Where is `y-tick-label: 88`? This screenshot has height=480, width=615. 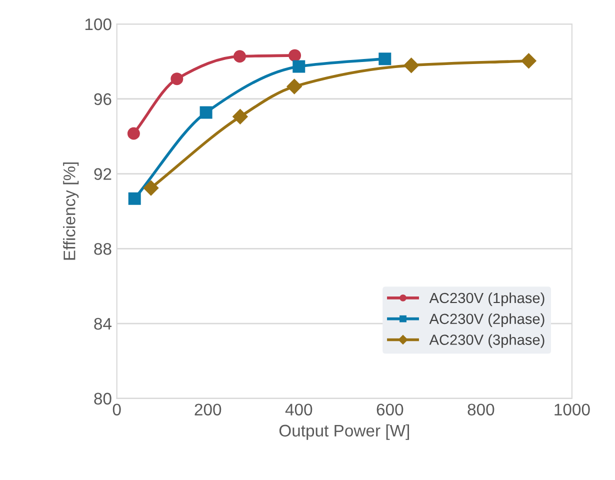
y-tick-label: 88 is located at coordinates (103, 249).